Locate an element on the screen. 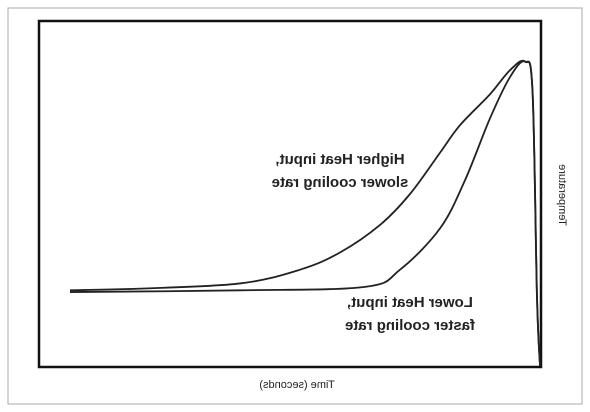 The height and width of the screenshot is (412, 590). x-axis-label: Time (seconds) is located at coordinates (296, 385).